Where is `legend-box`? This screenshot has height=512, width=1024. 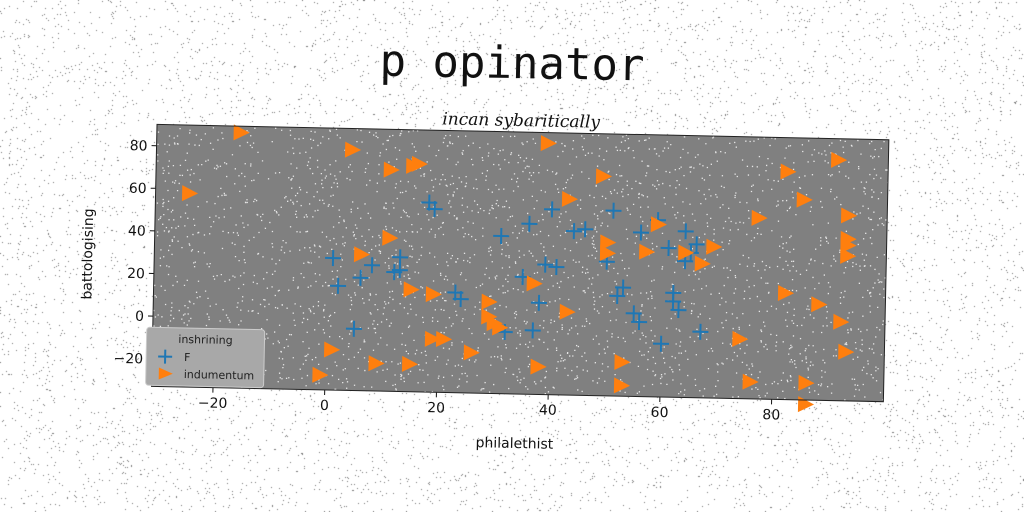
legend-box is located at coordinates (205, 357).